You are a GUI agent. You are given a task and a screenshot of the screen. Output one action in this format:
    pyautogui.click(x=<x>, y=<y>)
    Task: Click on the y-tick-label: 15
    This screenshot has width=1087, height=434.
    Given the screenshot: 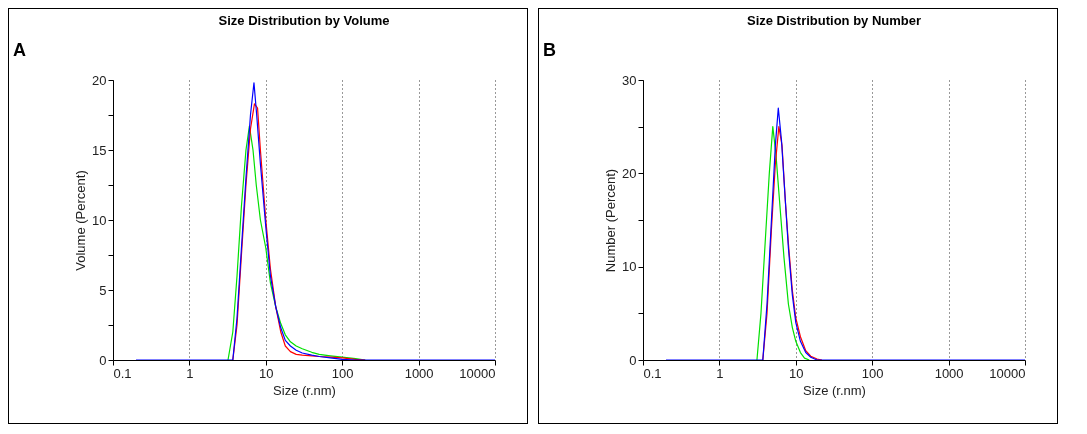 What is the action you would take?
    pyautogui.click(x=99, y=150)
    